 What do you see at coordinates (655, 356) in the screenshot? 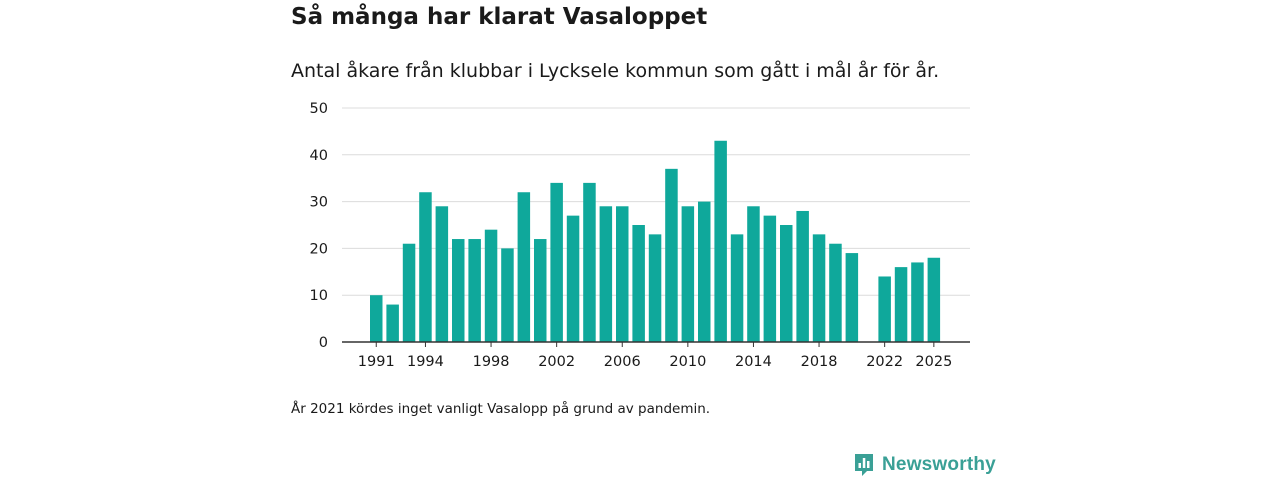
I see `x-axis-ticks: 1991 1994 1998 2002 2006 2010 2014 2018 2022 2025` at bounding box center [655, 356].